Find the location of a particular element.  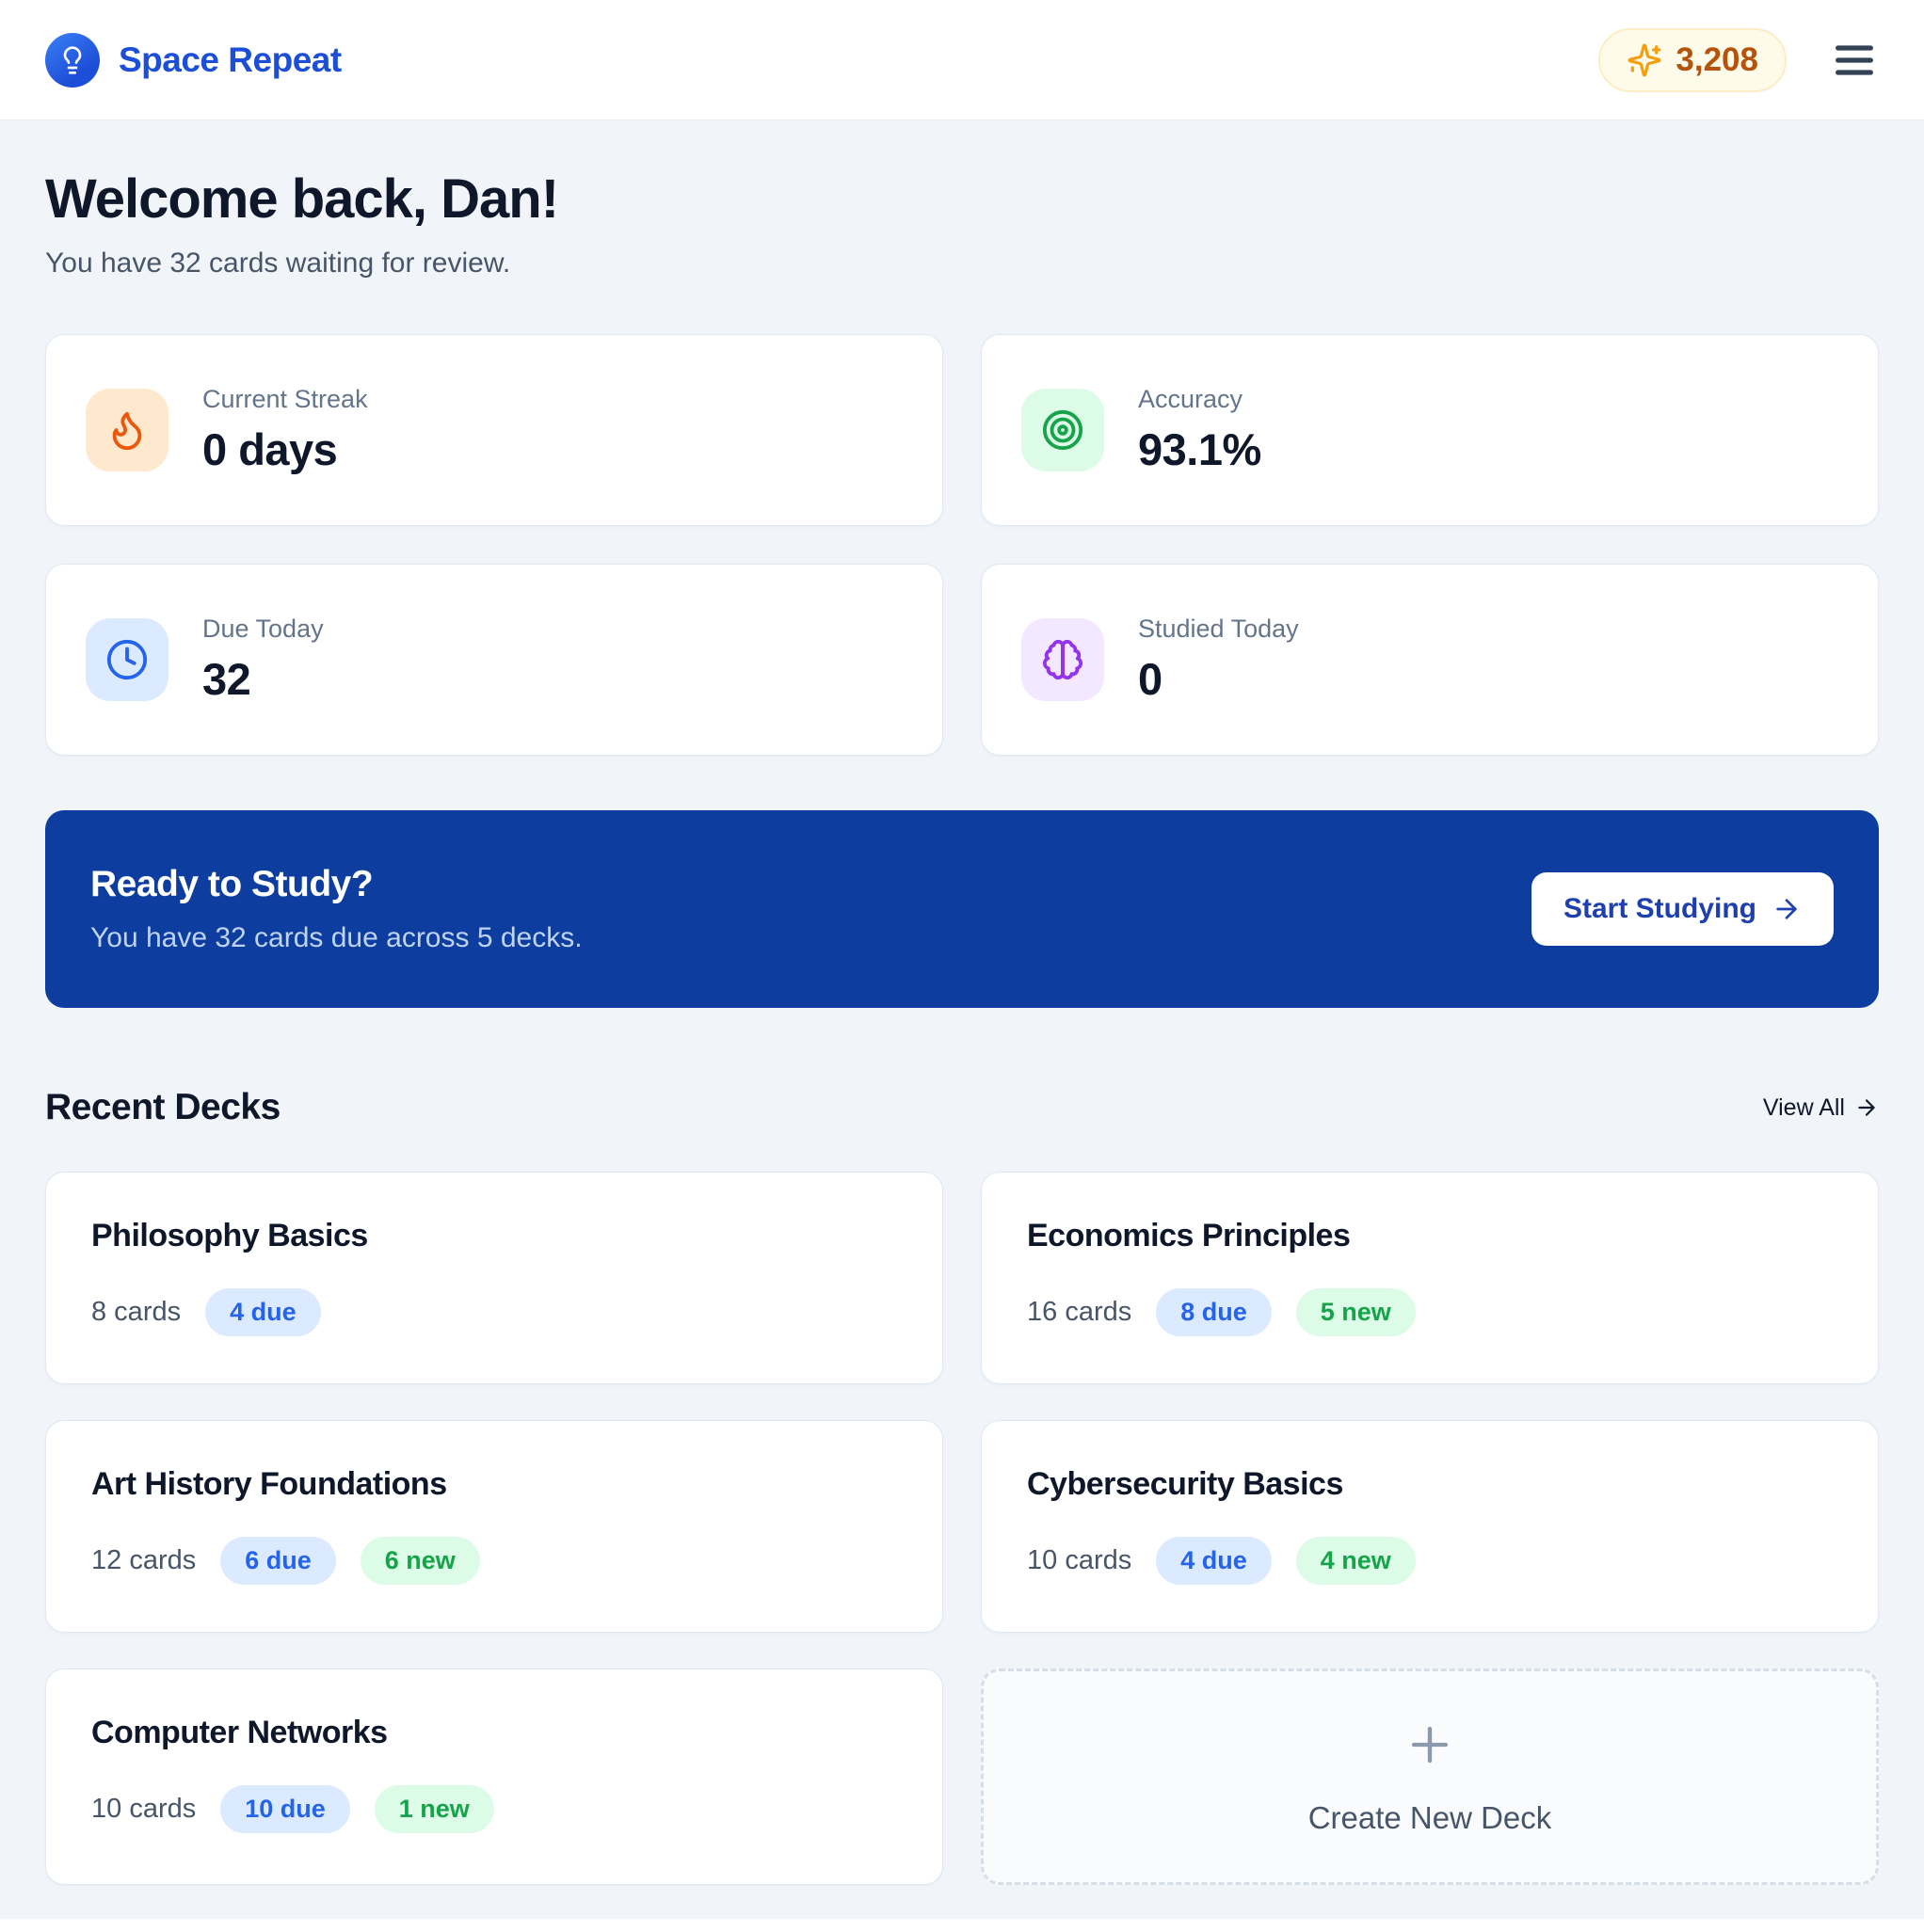

header-actions: 3,208 is located at coordinates (1738, 59).